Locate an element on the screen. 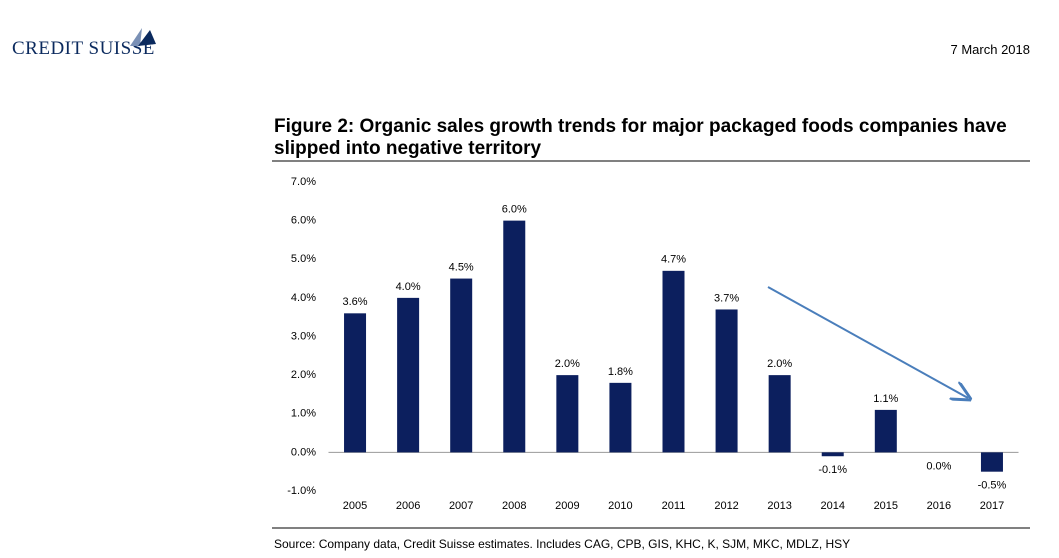  x-tick-label: 2017 is located at coordinates (992, 506).